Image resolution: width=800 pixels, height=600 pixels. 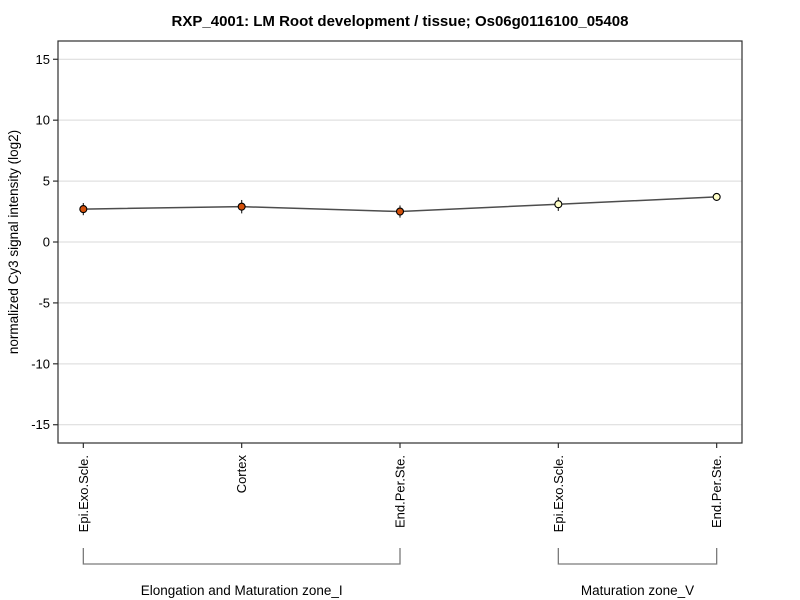 What do you see at coordinates (43, 120) in the screenshot?
I see `y-tick-label: 10` at bounding box center [43, 120].